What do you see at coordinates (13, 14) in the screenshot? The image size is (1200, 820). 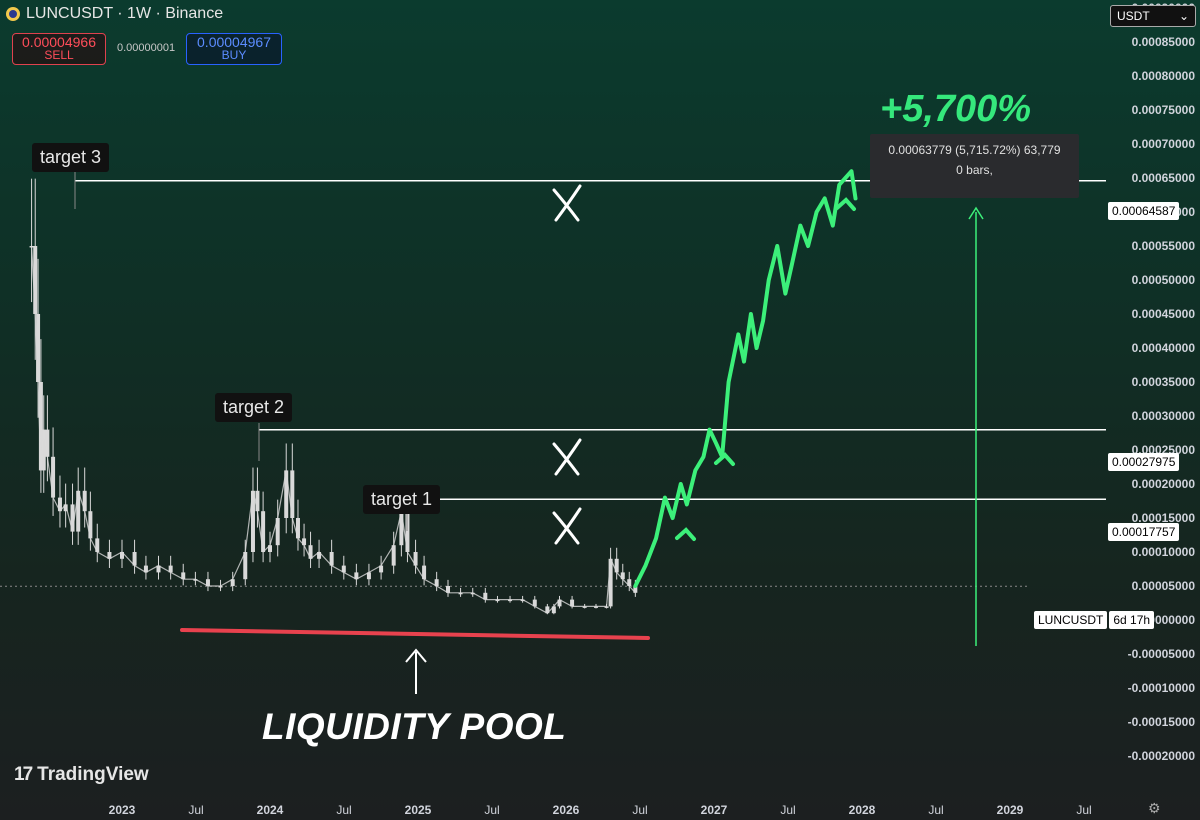 I see `luna-classic-icon` at bounding box center [13, 14].